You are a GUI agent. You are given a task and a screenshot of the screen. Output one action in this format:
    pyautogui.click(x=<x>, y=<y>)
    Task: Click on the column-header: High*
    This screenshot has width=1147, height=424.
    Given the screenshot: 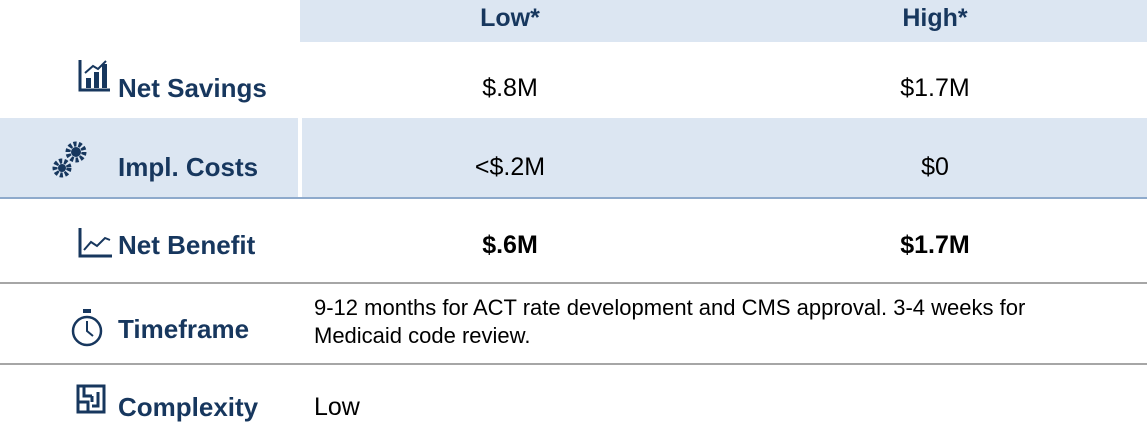 What is the action you would take?
    pyautogui.click(x=935, y=18)
    